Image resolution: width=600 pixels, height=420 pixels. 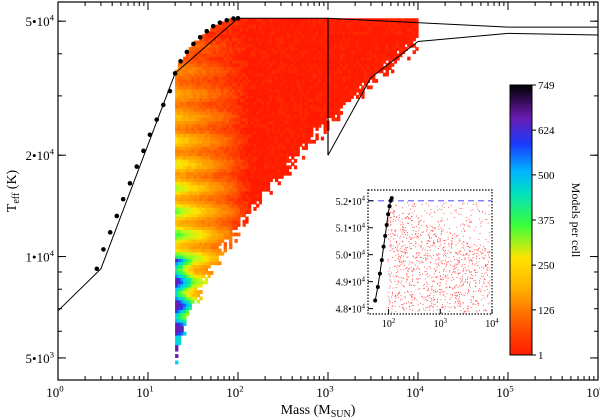 I want to click on track-point, so click(x=170, y=91).